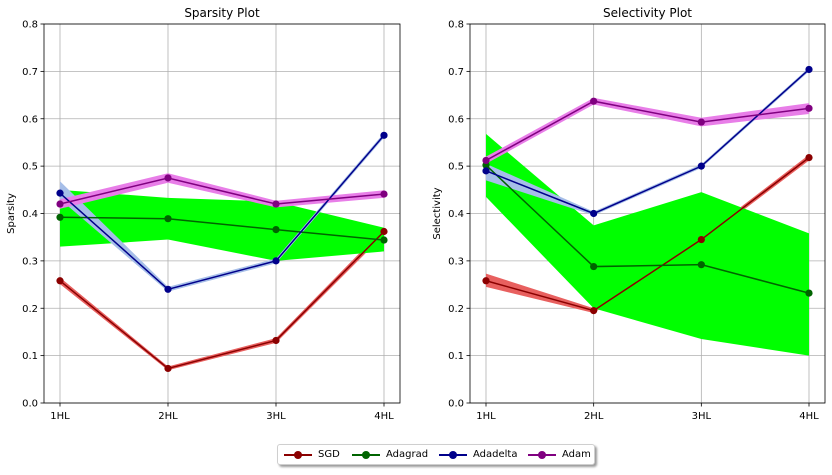 This screenshot has height=475, width=832. I want to click on chart1-x-tick-label: 3HL, so click(276, 416).